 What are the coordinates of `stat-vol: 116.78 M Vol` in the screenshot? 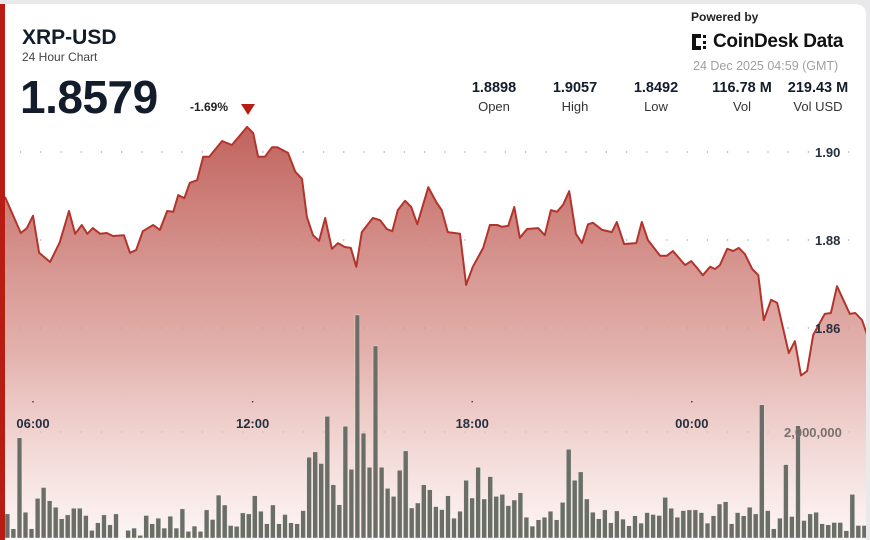 It's located at (742, 97).